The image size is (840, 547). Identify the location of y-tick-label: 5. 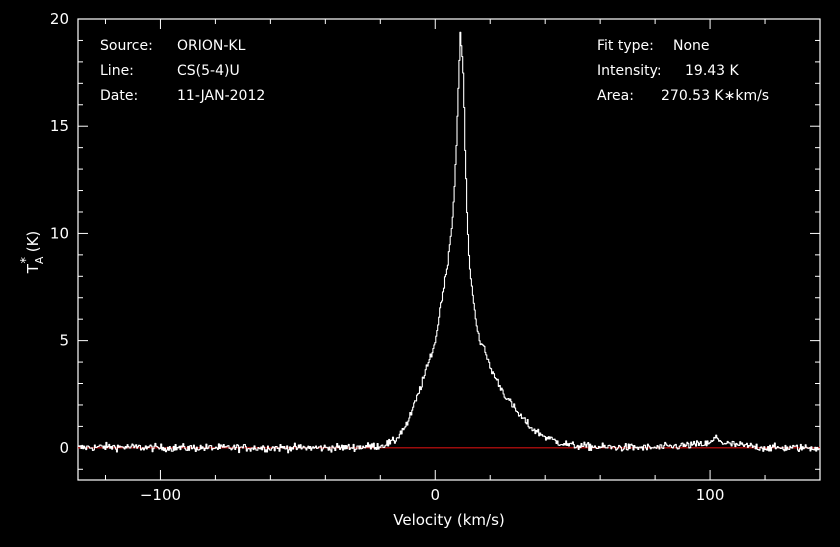
(64, 341).